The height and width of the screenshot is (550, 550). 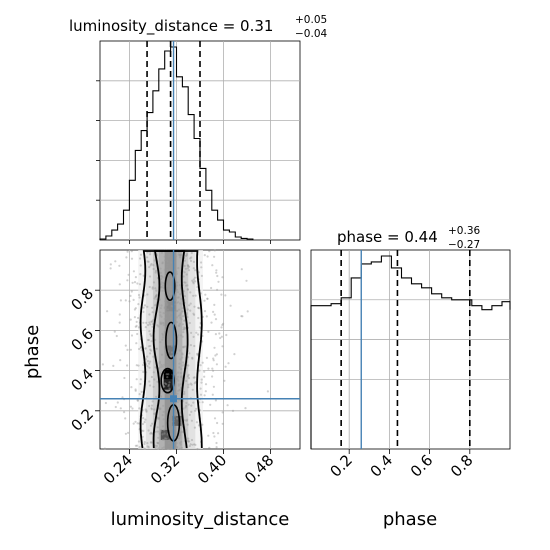 What do you see at coordinates (341, 466) in the screenshot?
I see `tick-label-x-phase: 0.2` at bounding box center [341, 466].